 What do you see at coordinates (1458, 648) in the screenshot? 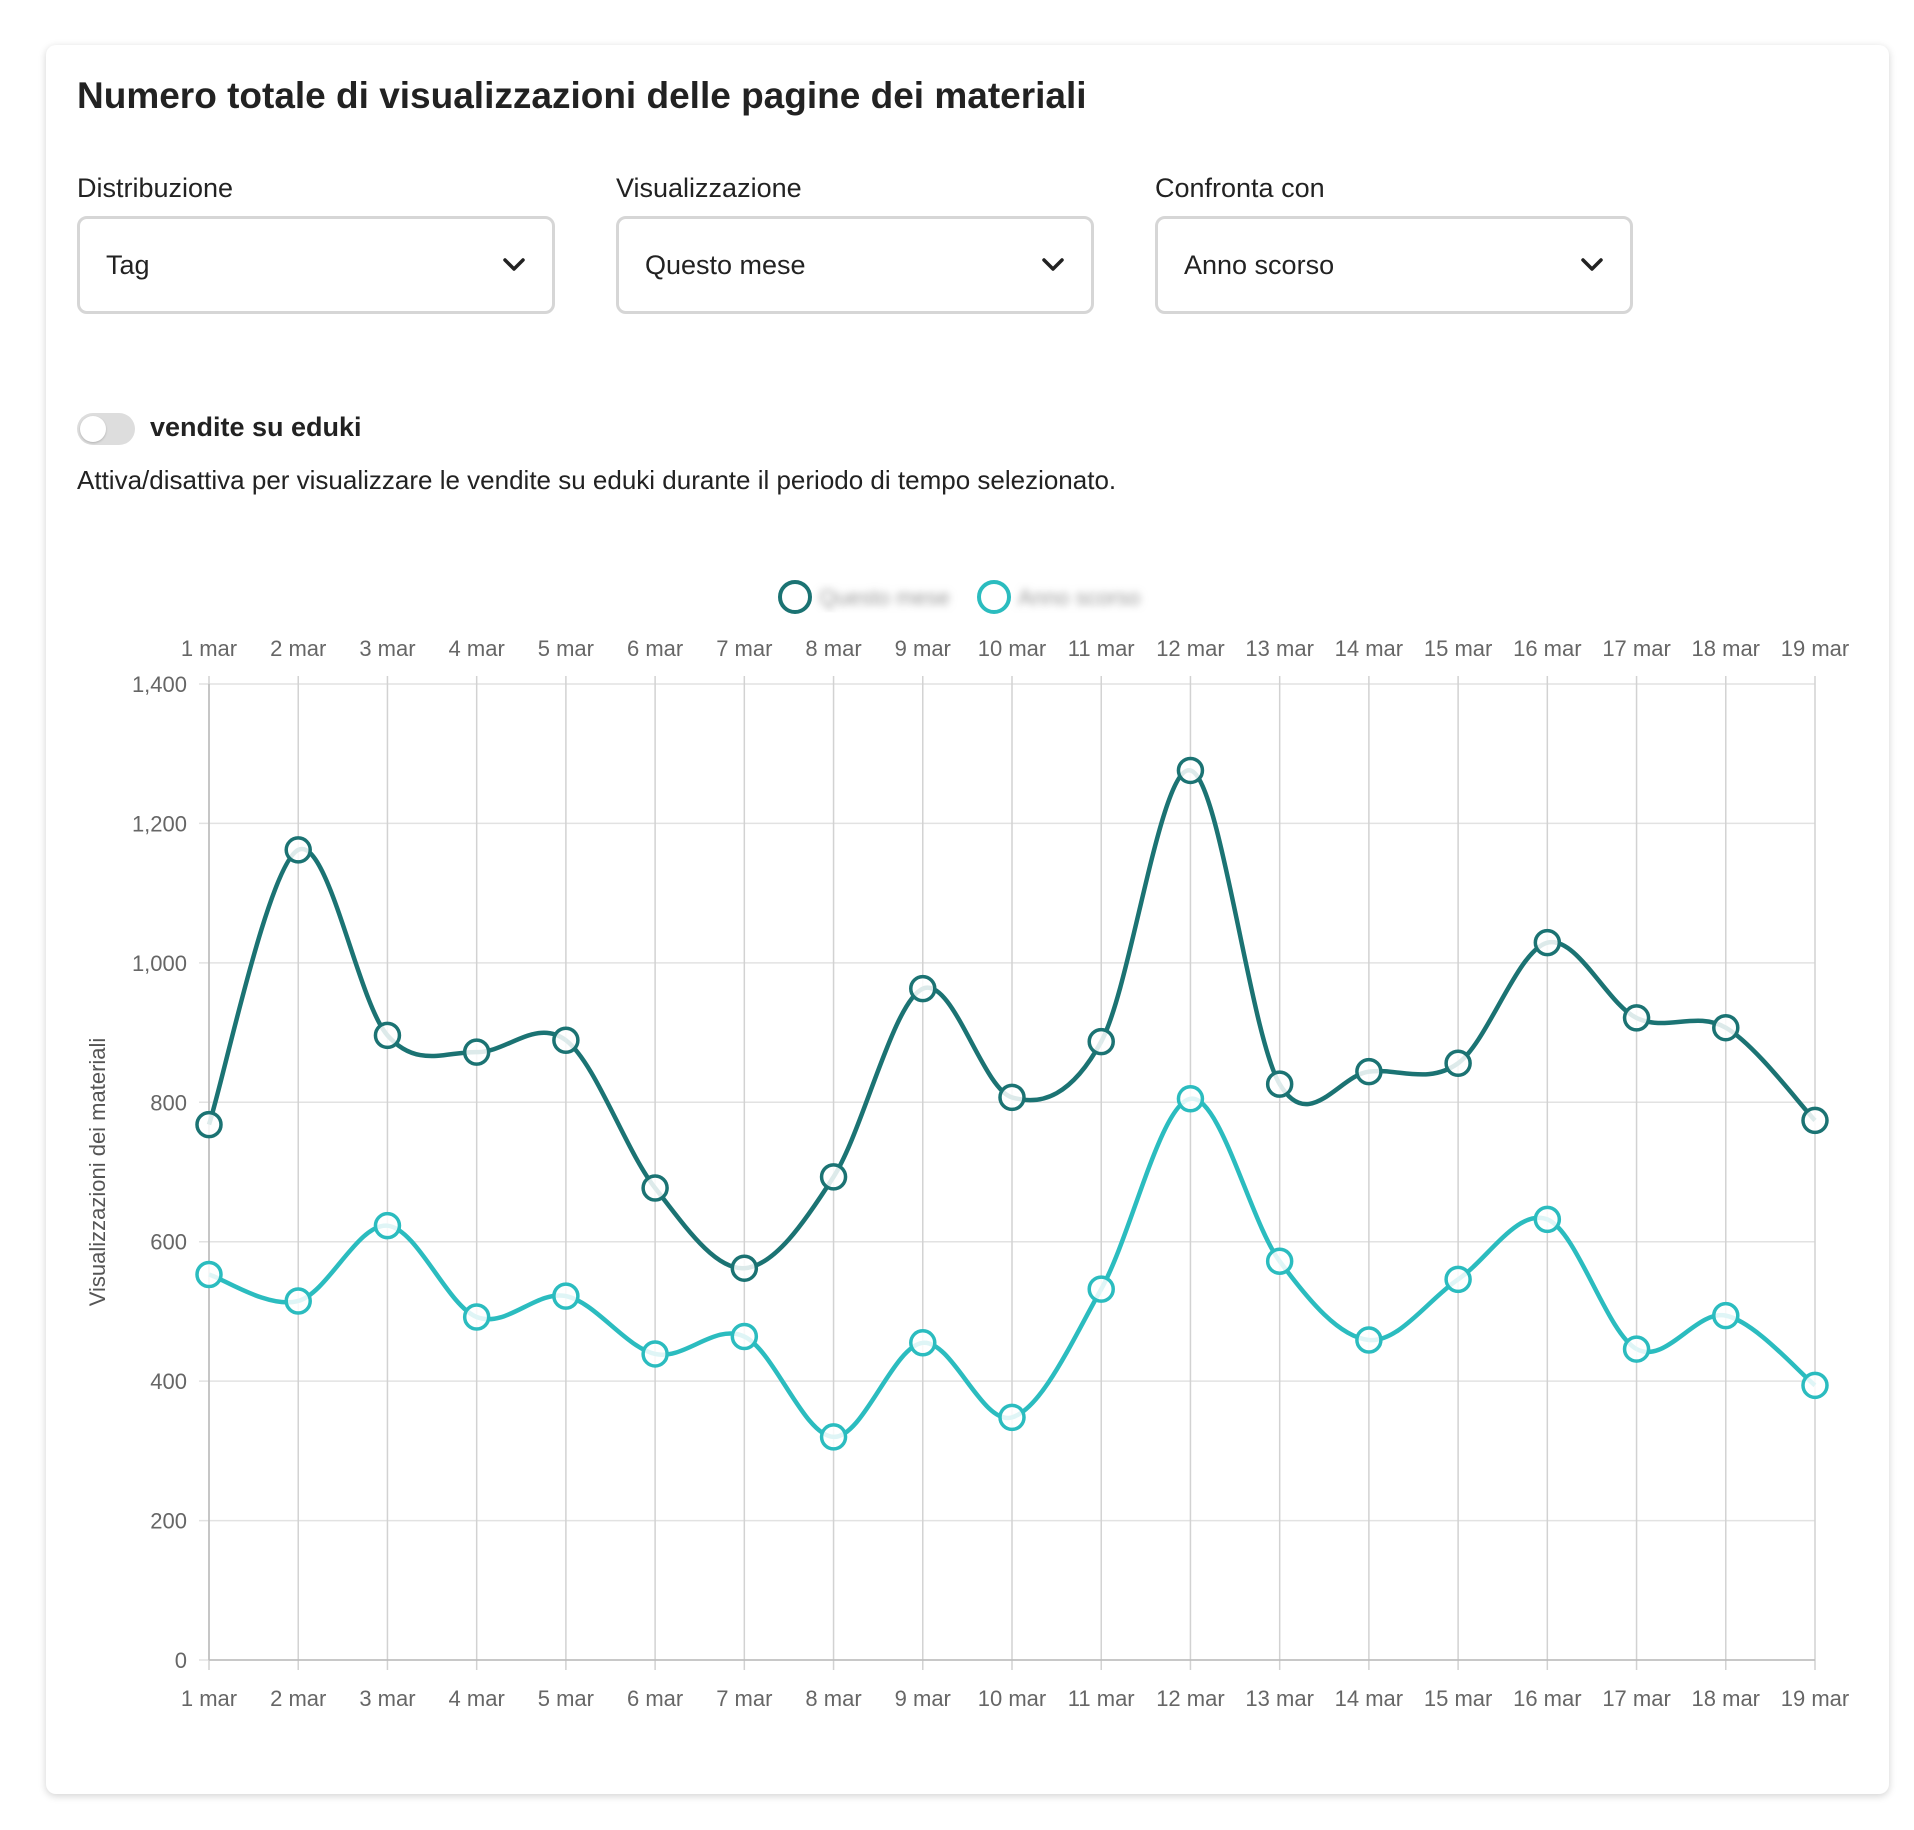
I see `x-tick-label-top: 15 mar` at bounding box center [1458, 648].